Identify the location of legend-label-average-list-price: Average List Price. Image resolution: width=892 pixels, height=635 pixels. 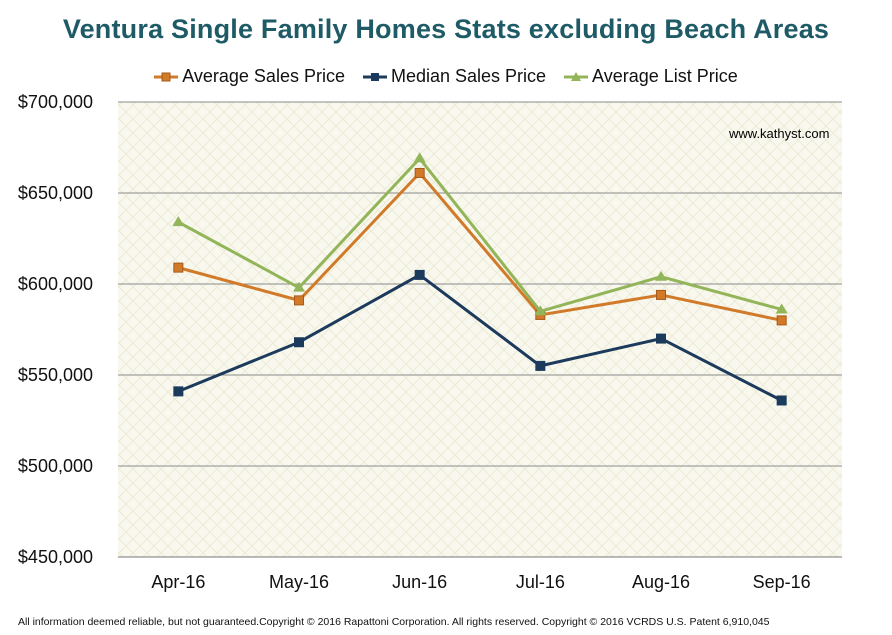
(665, 76).